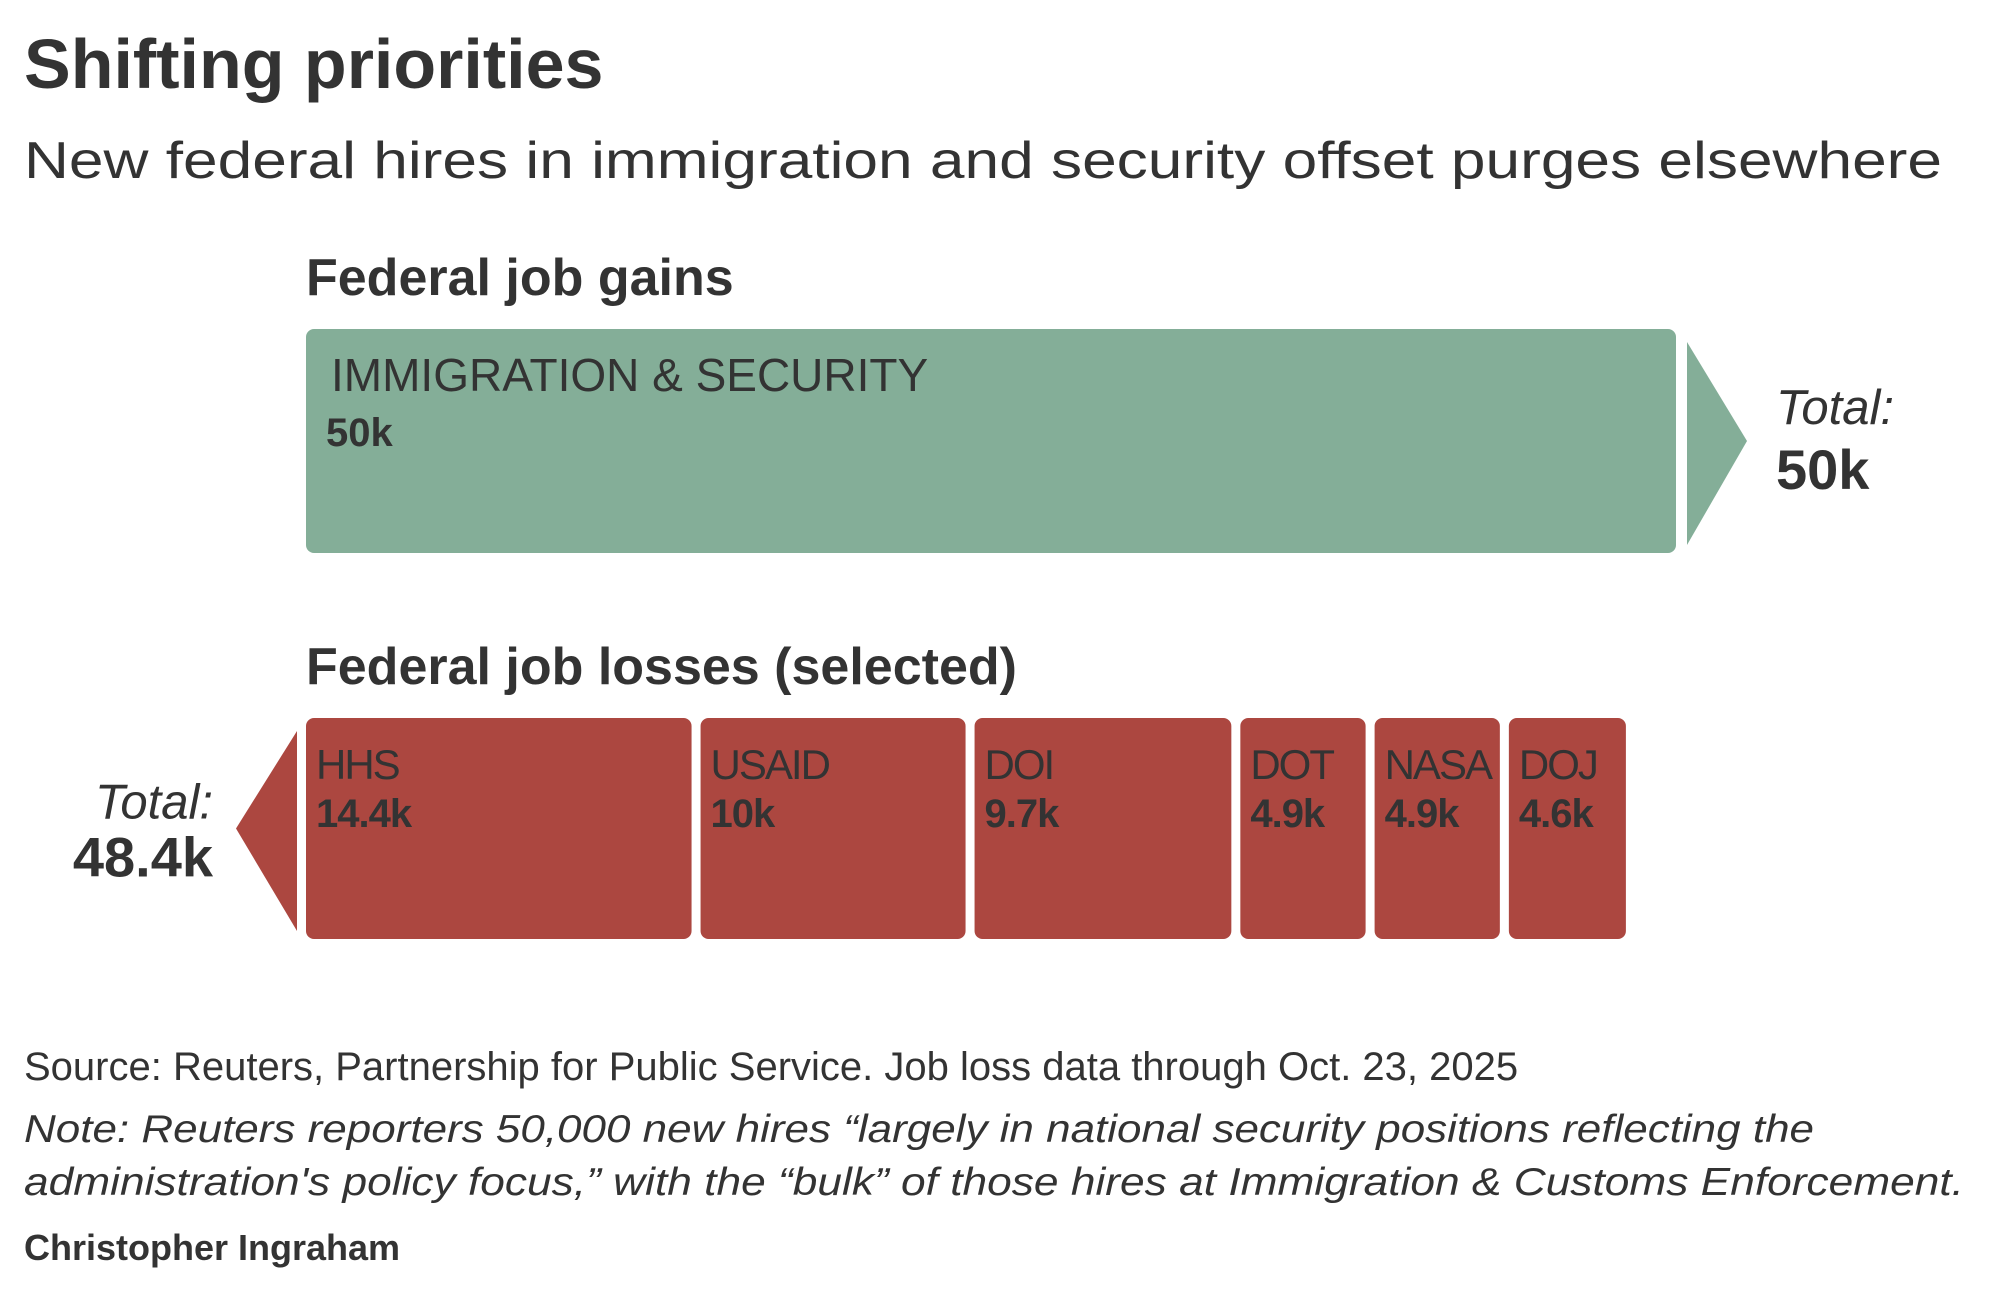 The height and width of the screenshot is (1301, 2000). Describe the element at coordinates (358, 764) in the screenshot. I see `segment-label: HHS` at that location.